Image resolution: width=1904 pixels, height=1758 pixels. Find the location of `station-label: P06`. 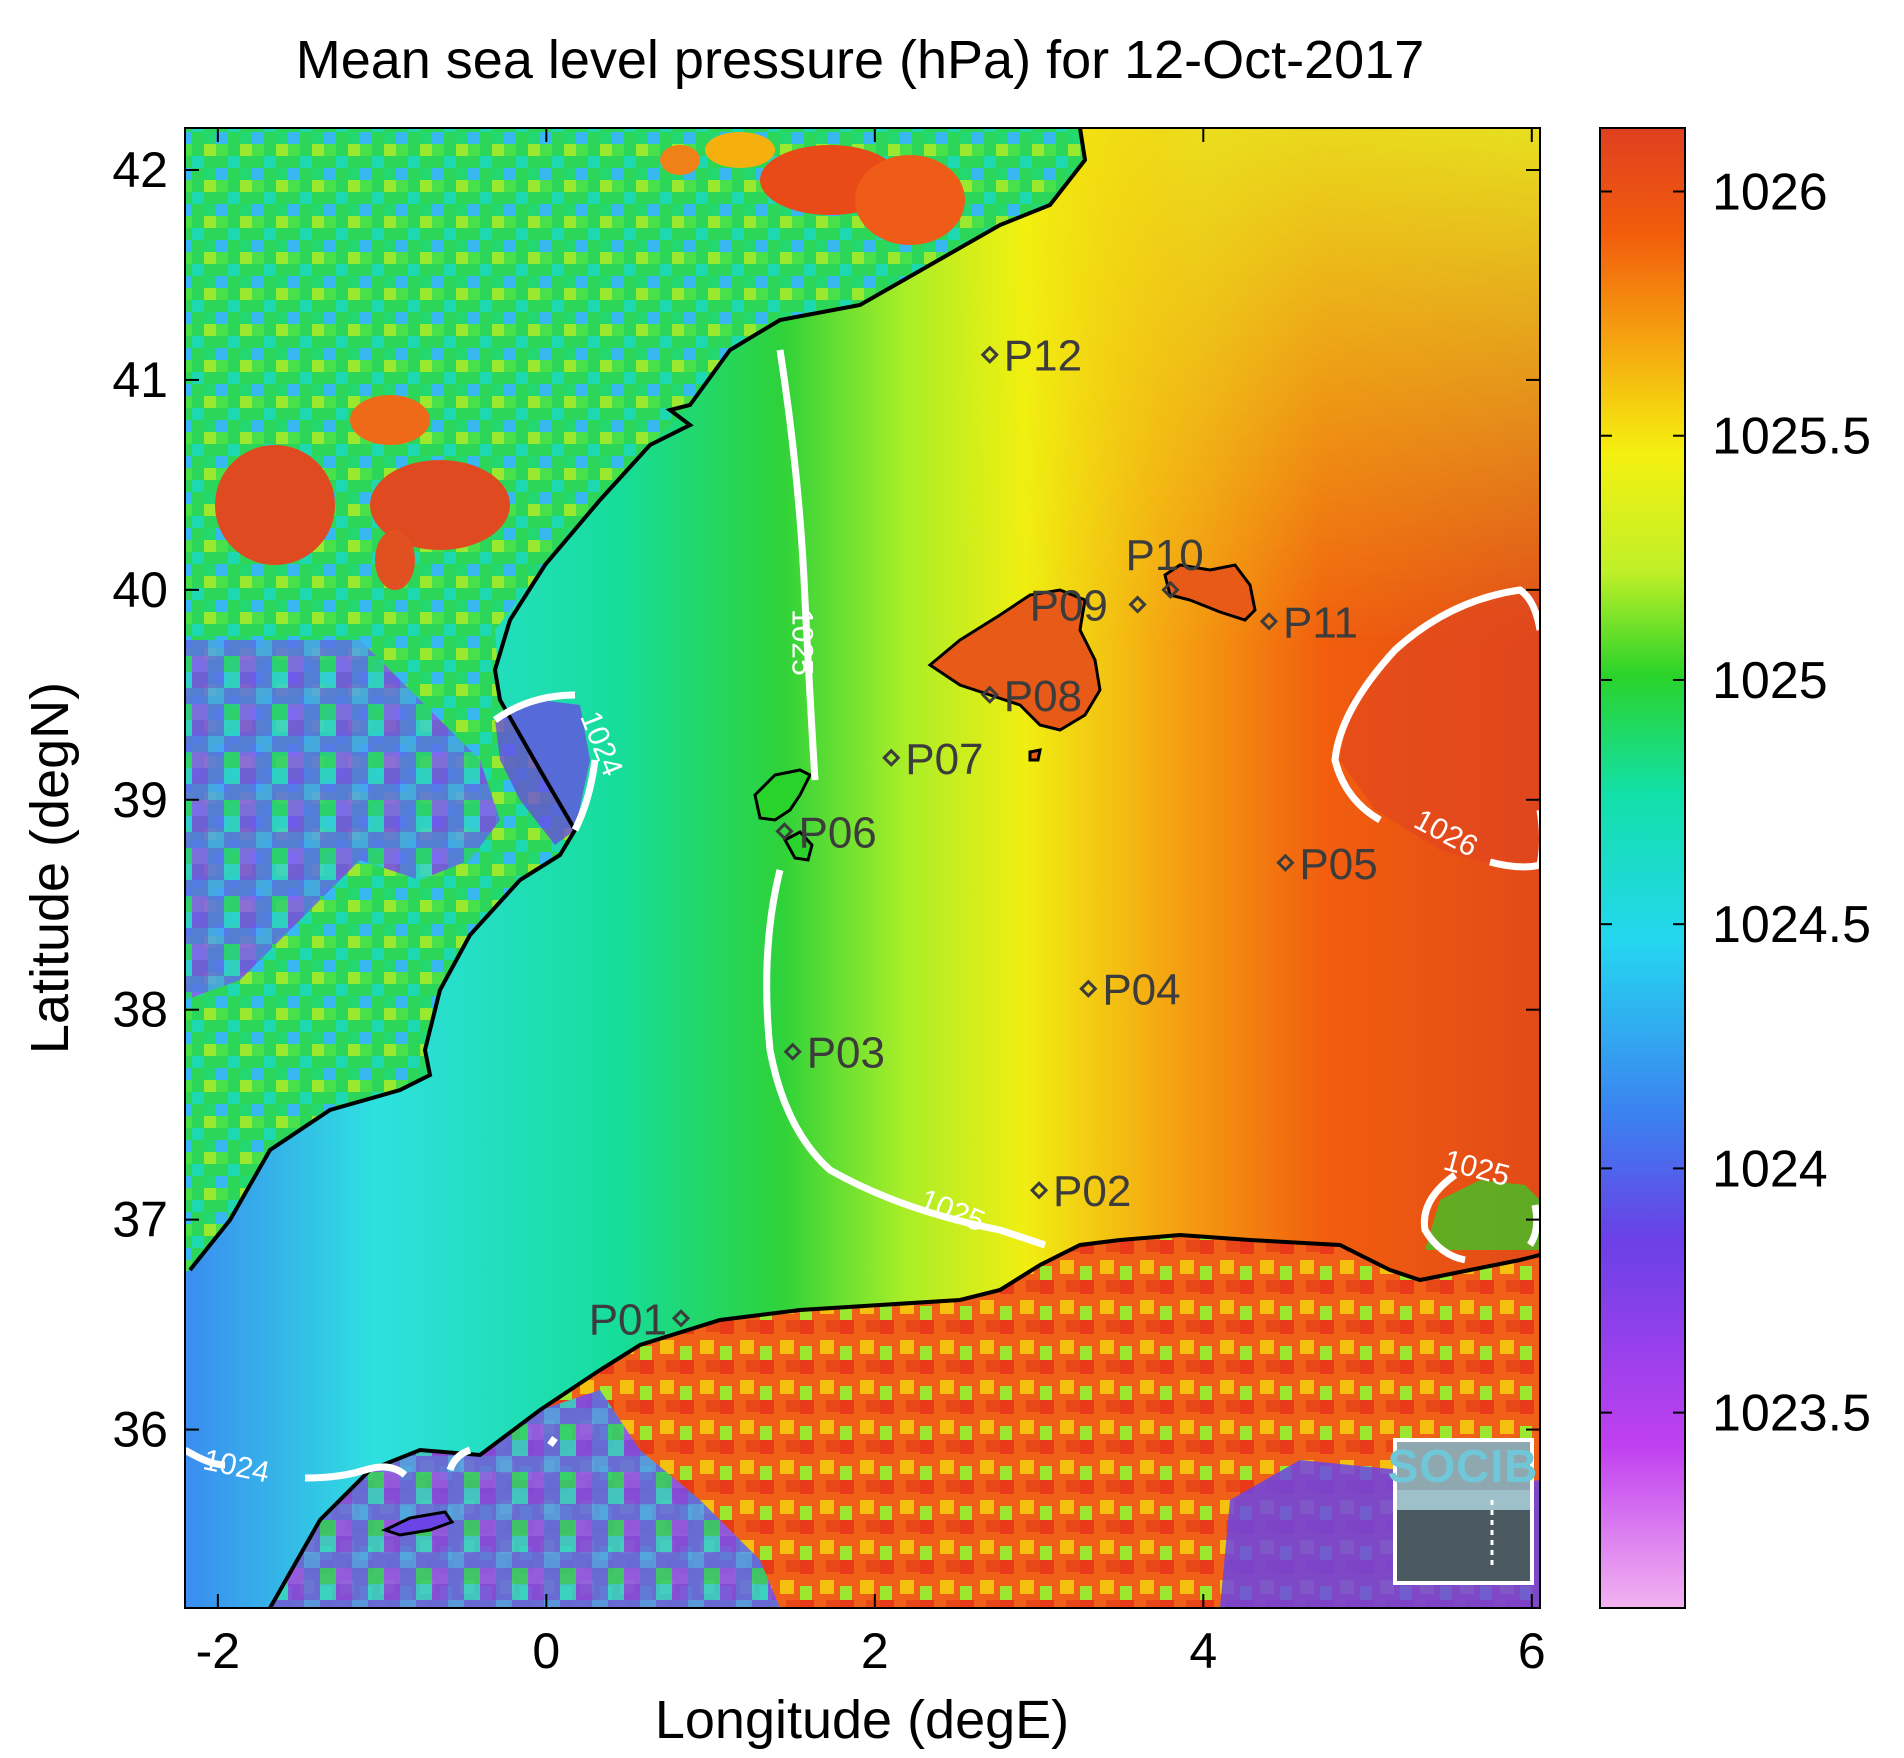

station-label: P06 is located at coordinates (837, 832).